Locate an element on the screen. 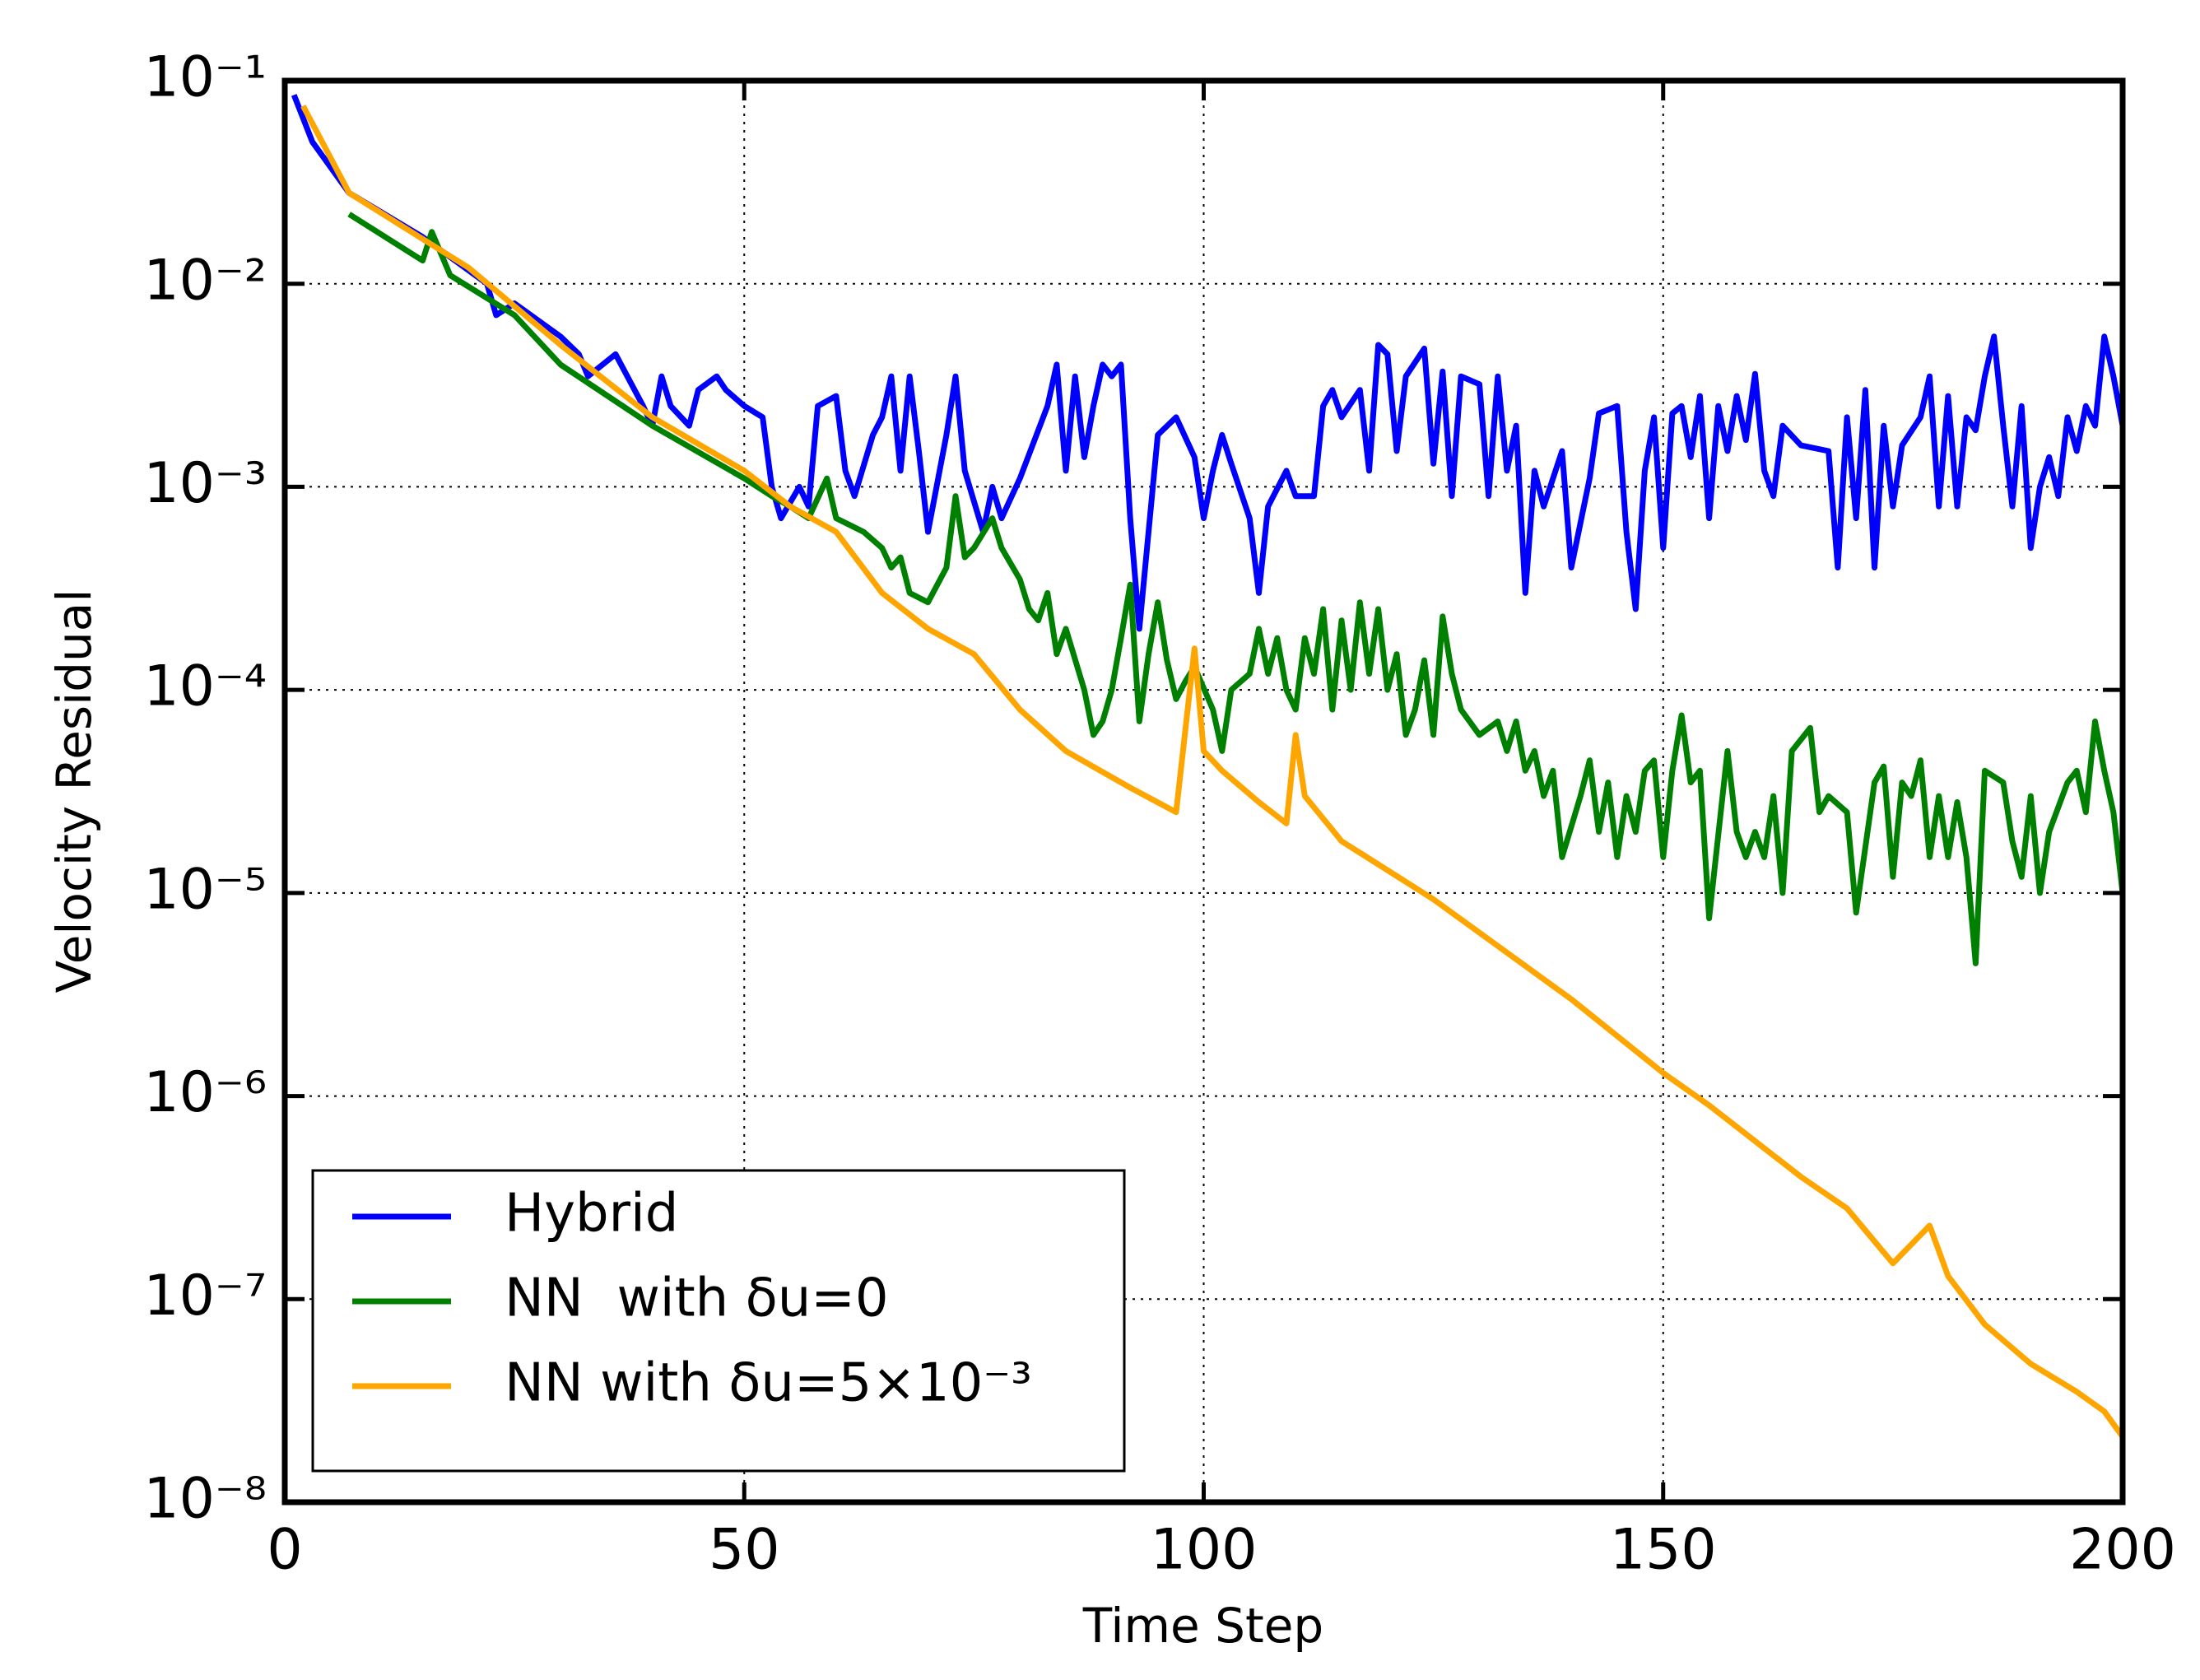 Image resolution: width=2200 pixels, height=1680 pixels. legend-box is located at coordinates (719, 1321).